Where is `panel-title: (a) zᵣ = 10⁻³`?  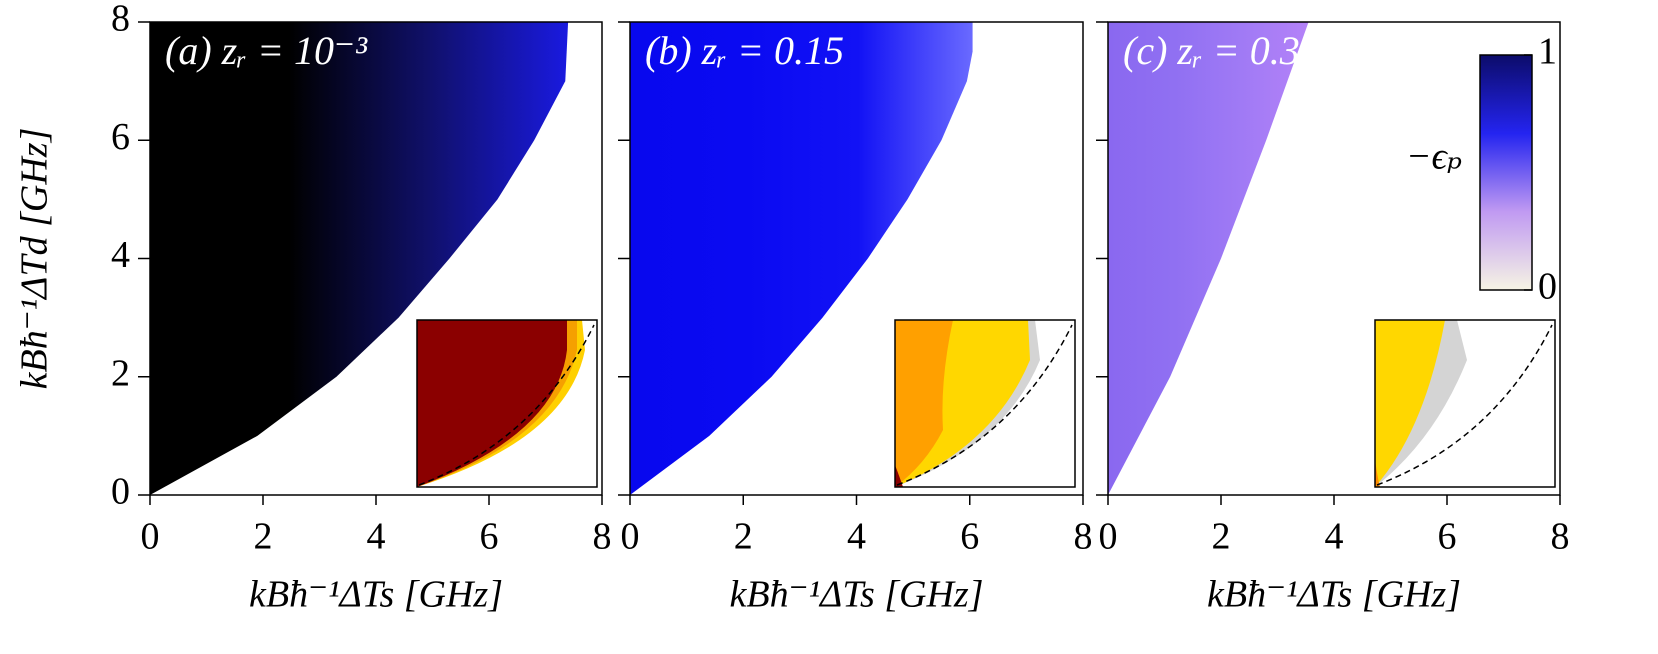
panel-title: (a) zᵣ = 10⁻³ is located at coordinates (266, 50).